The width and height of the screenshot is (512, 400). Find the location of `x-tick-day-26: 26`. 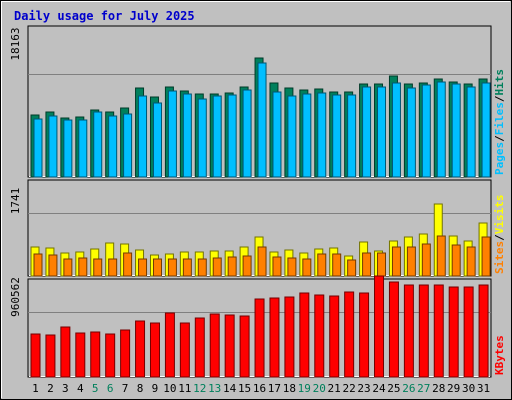

x-tick-day-26: 26 is located at coordinates (408, 388).